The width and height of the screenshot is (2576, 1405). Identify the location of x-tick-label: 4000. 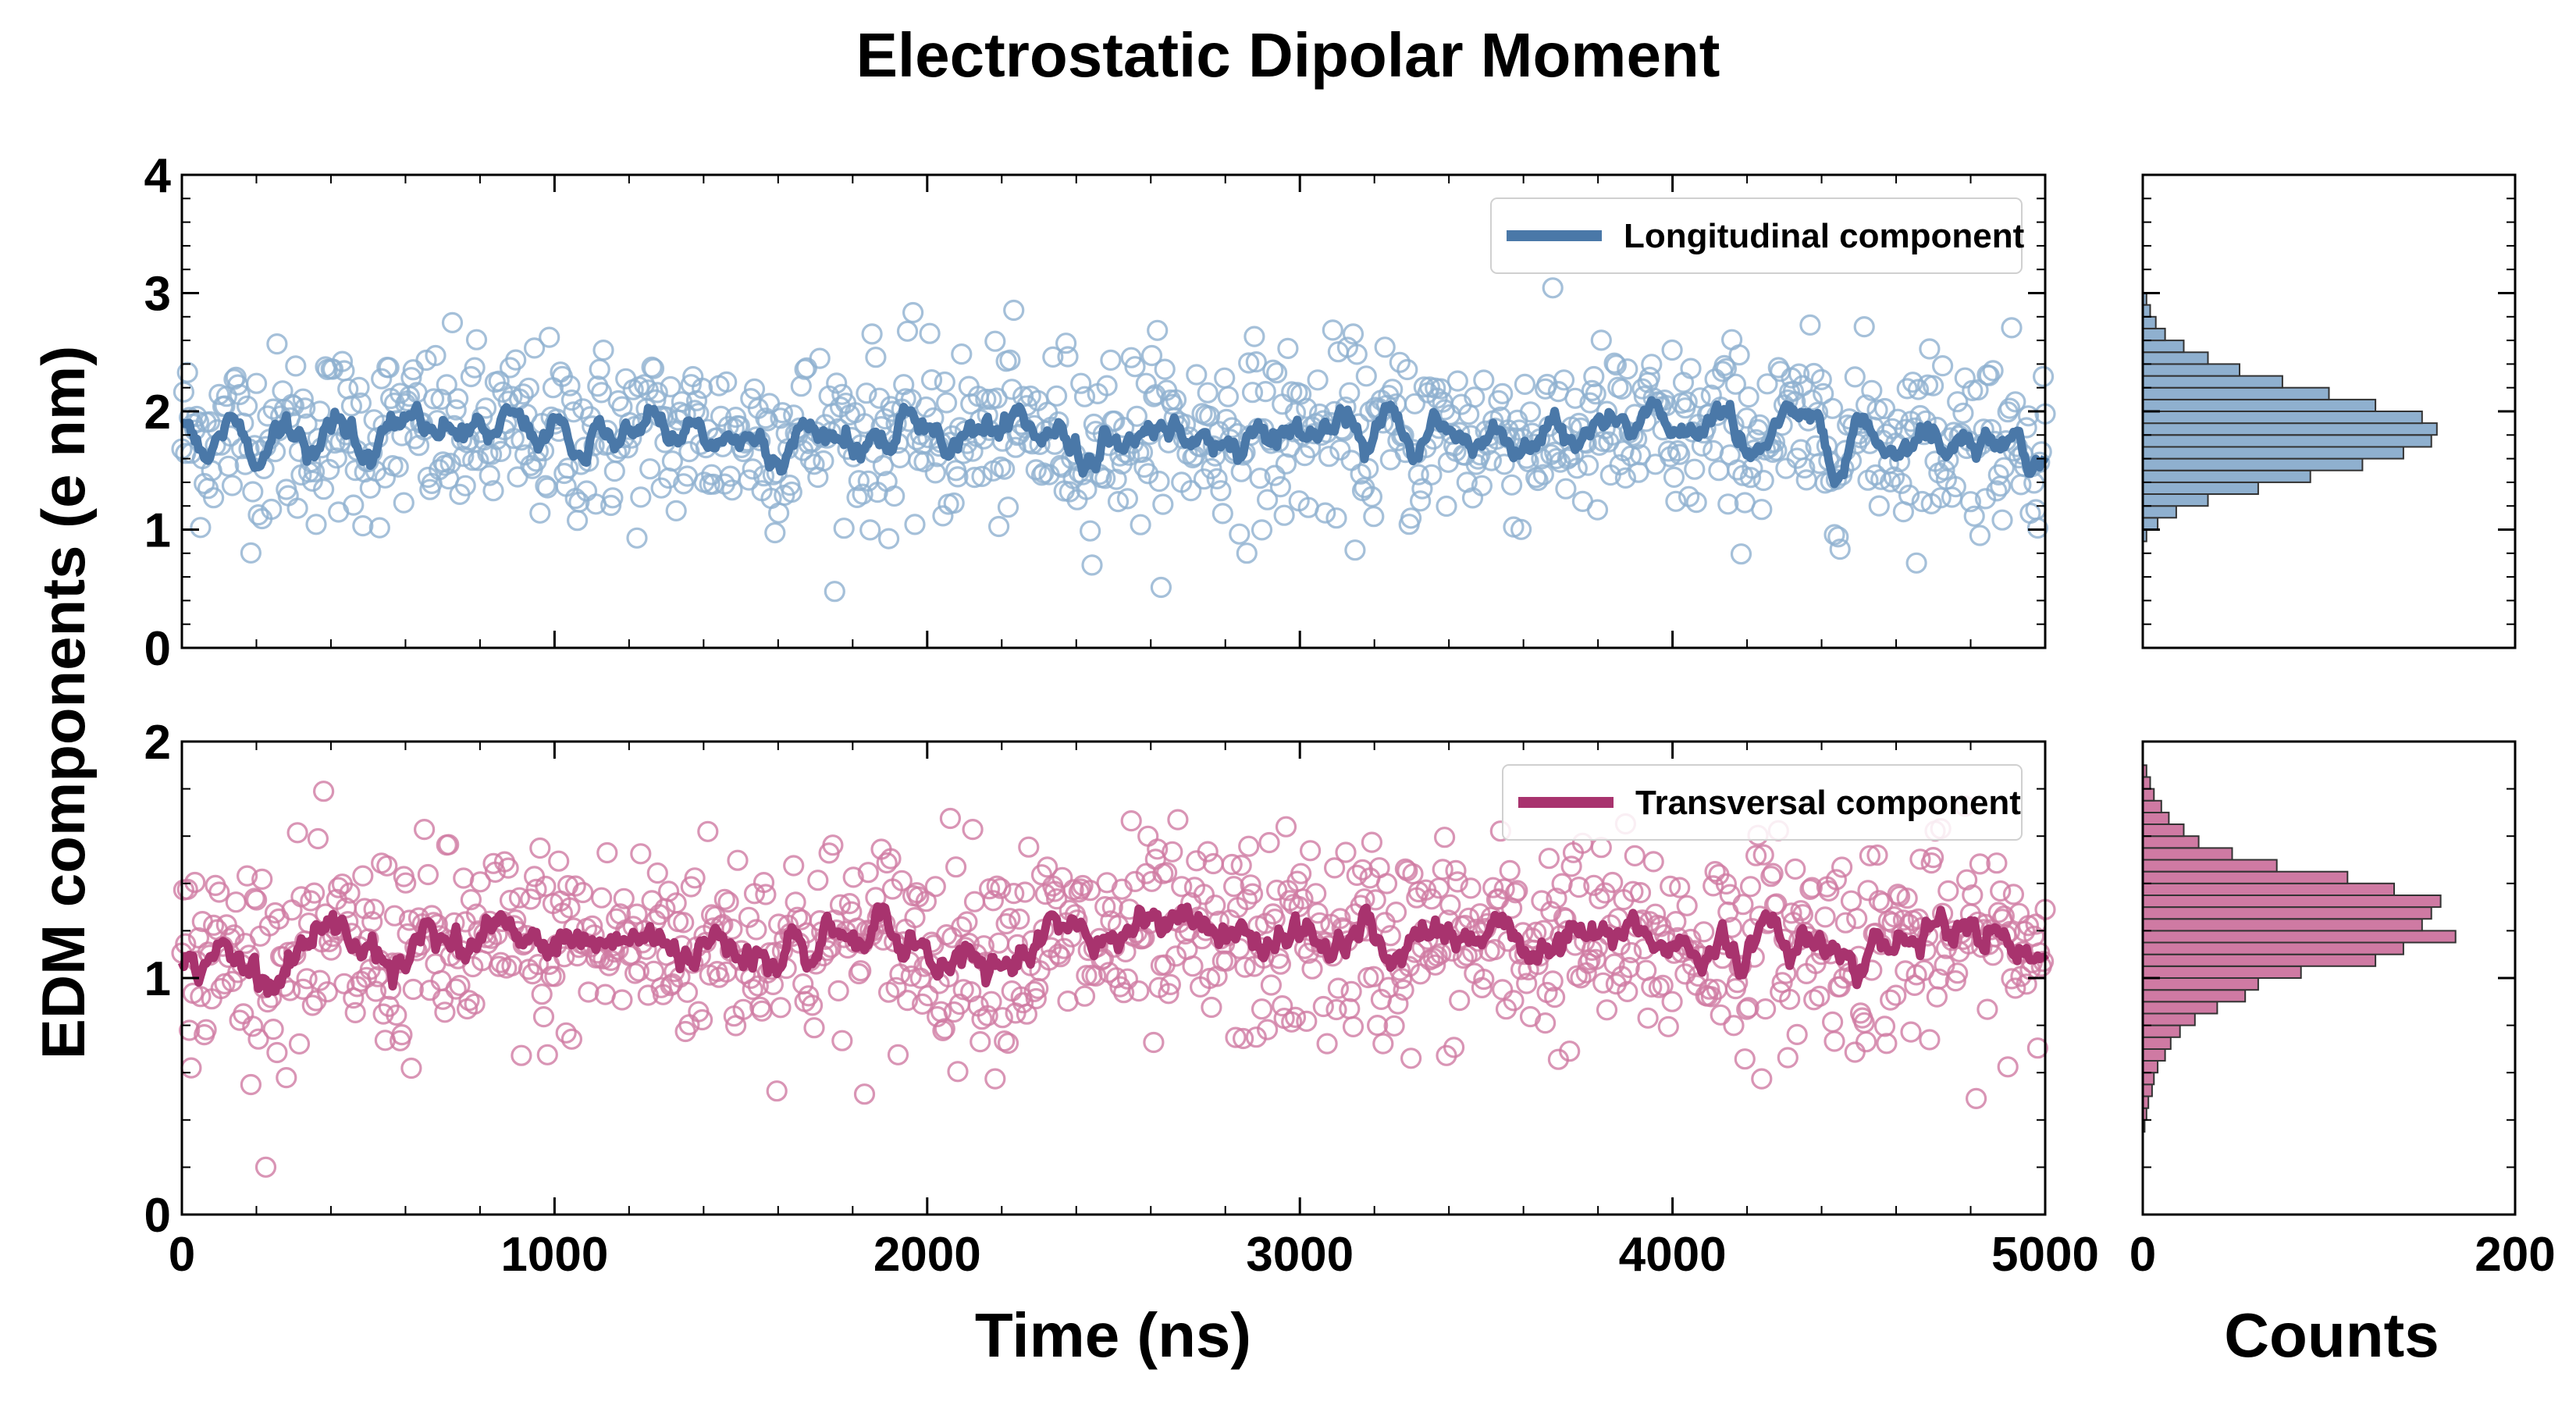
(1673, 1255).